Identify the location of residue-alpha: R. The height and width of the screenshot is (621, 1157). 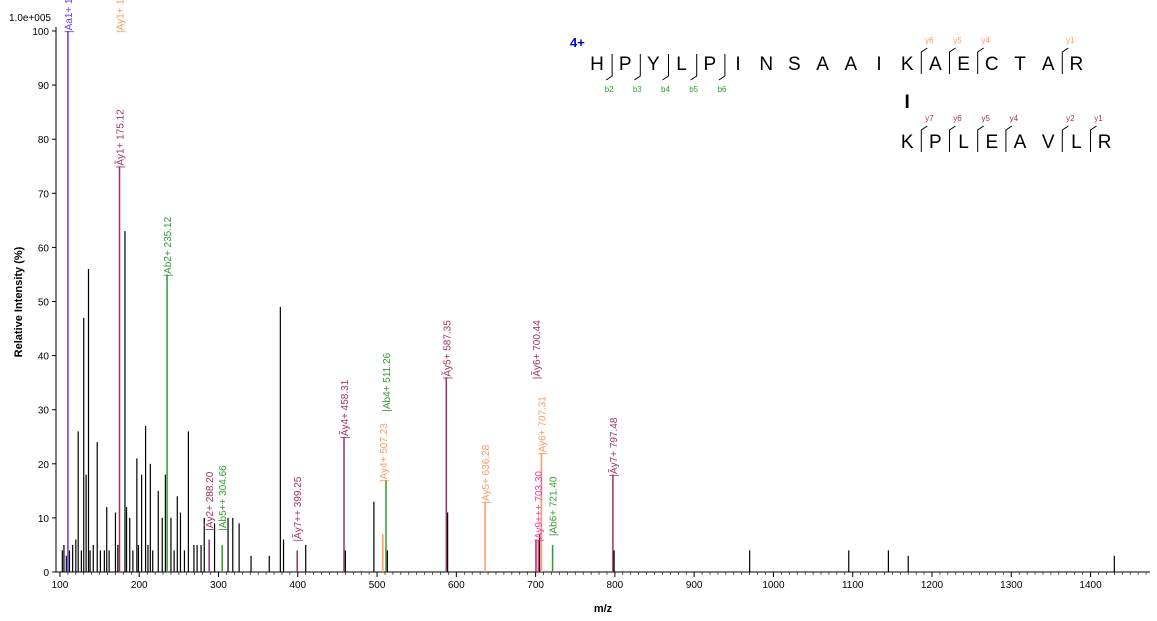
(1077, 64).